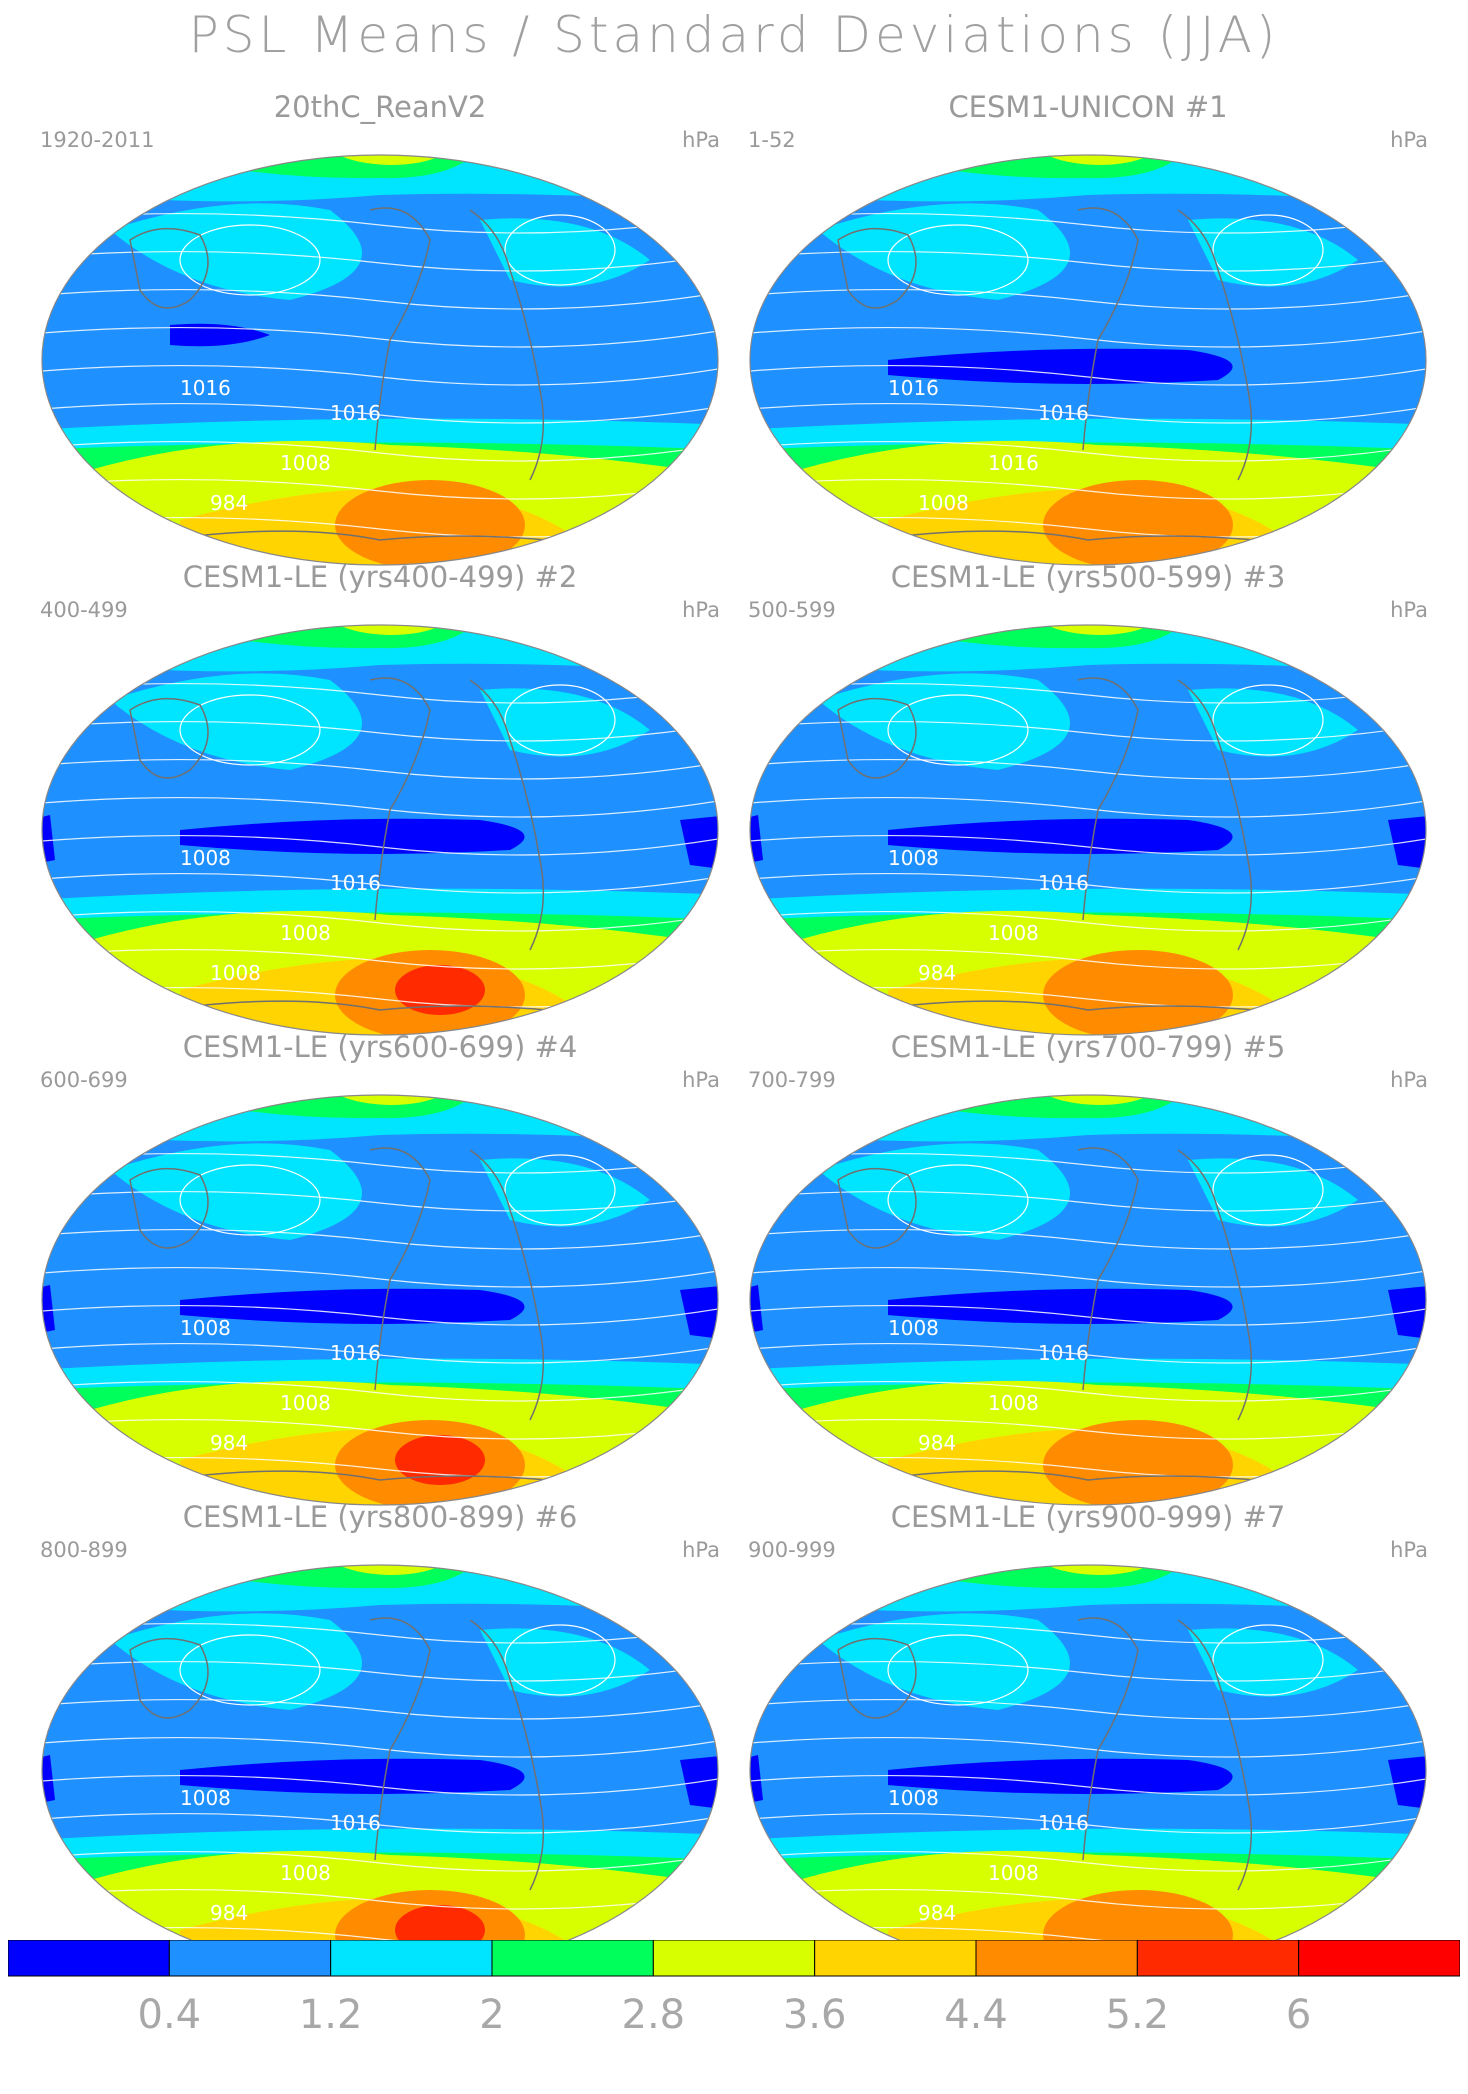  What do you see at coordinates (380, 1517) in the screenshot?
I see `panel-title: CESM1-LE (yrs800-899) #6` at bounding box center [380, 1517].